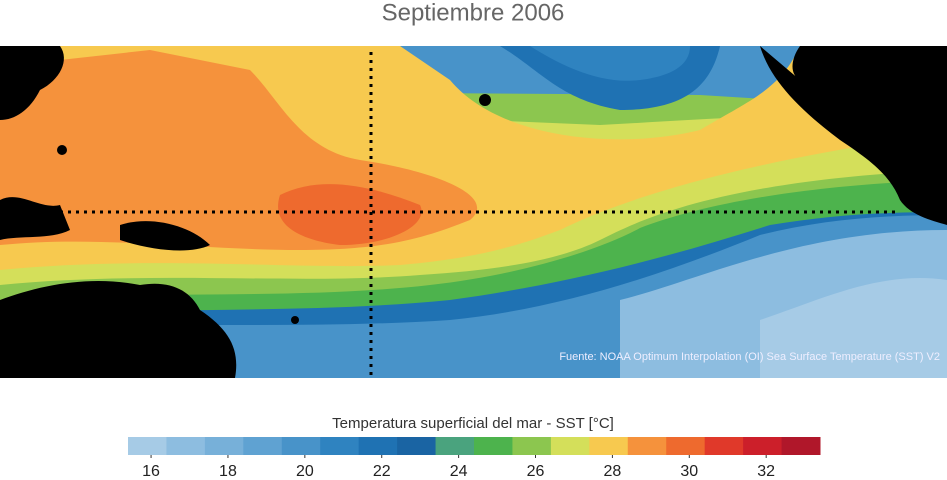  What do you see at coordinates (151, 471) in the screenshot?
I see `colorbar-tick-label: 16` at bounding box center [151, 471].